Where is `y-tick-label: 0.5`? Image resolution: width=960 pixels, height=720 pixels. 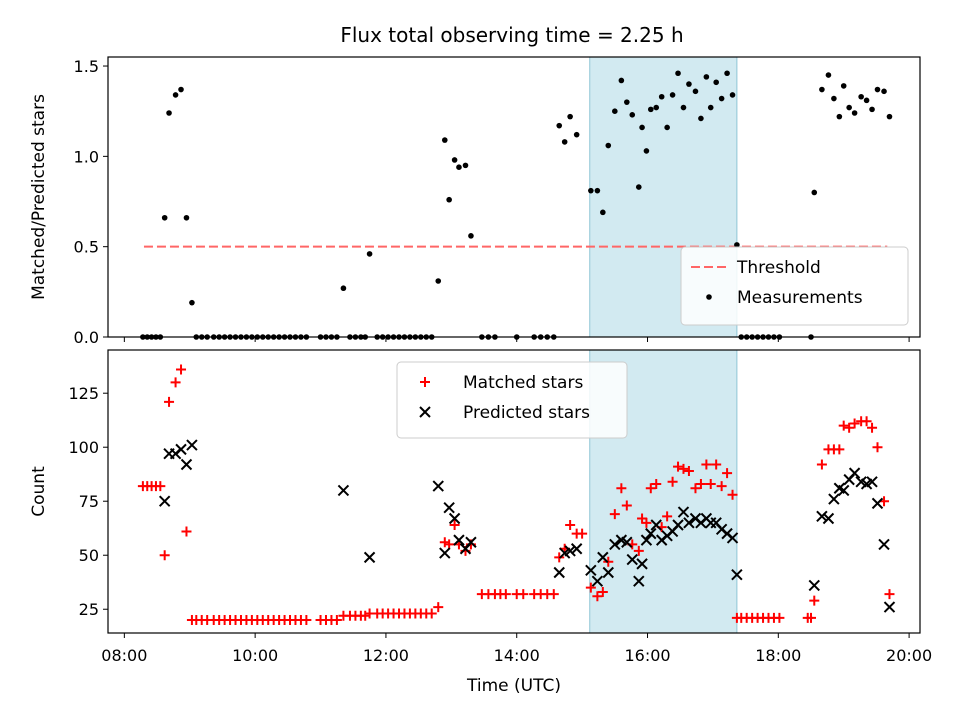 y-tick-label: 0.5 is located at coordinates (86, 247).